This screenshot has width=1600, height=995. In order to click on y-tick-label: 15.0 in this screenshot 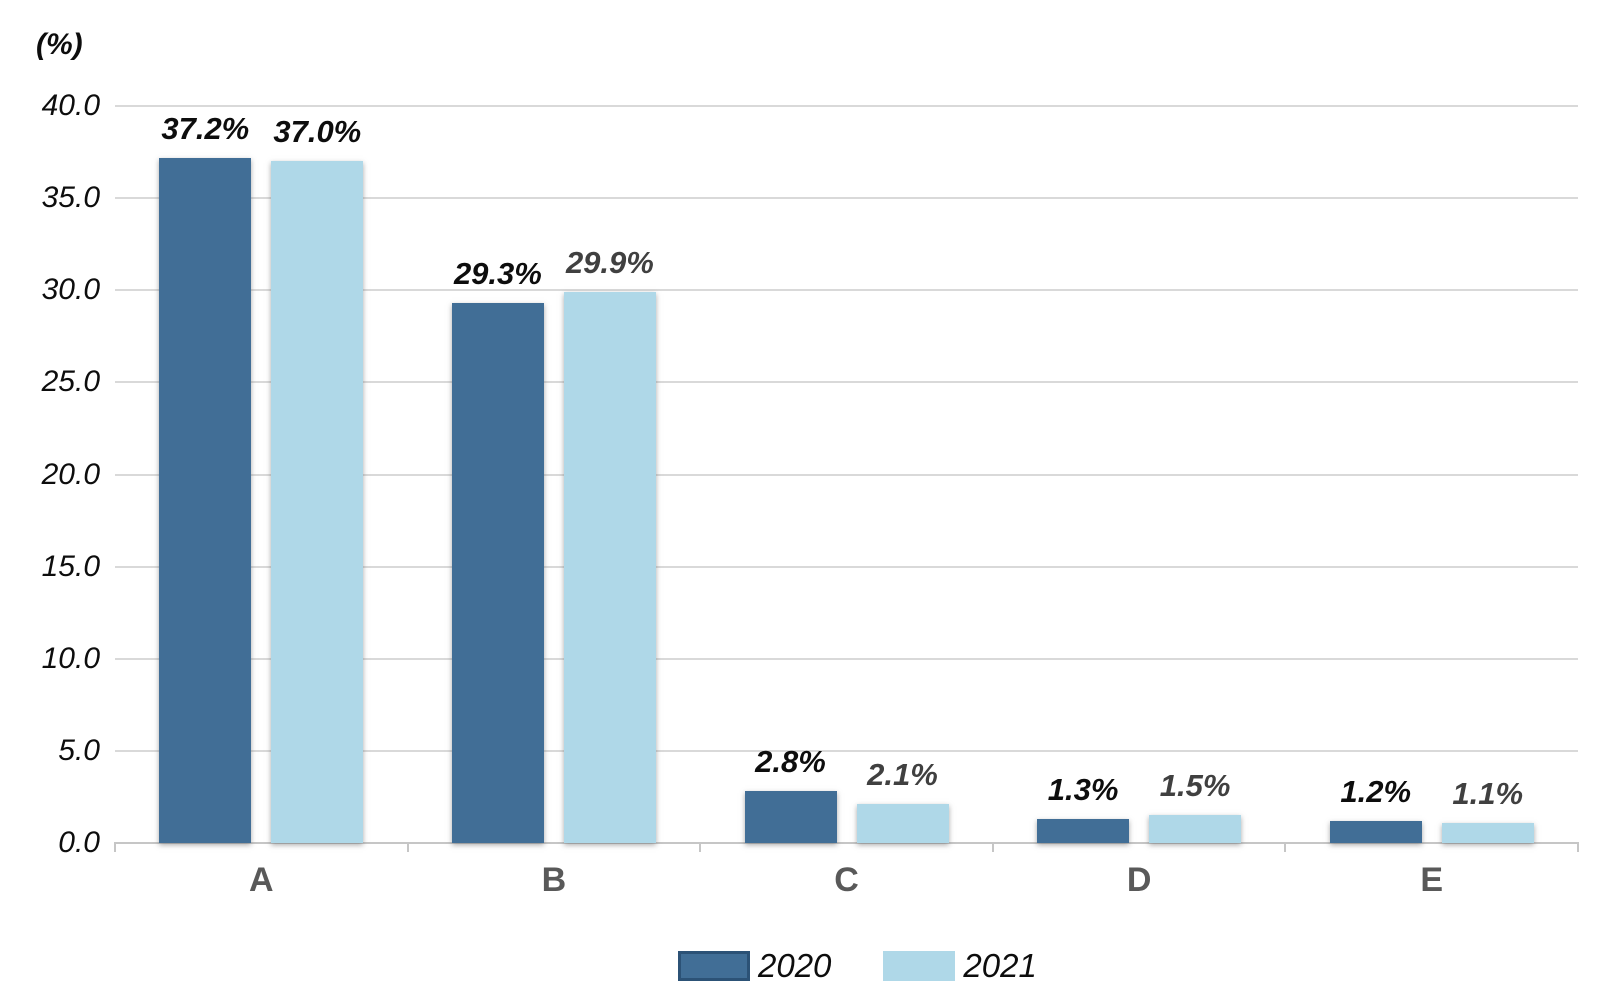, I will do `click(70, 566)`.